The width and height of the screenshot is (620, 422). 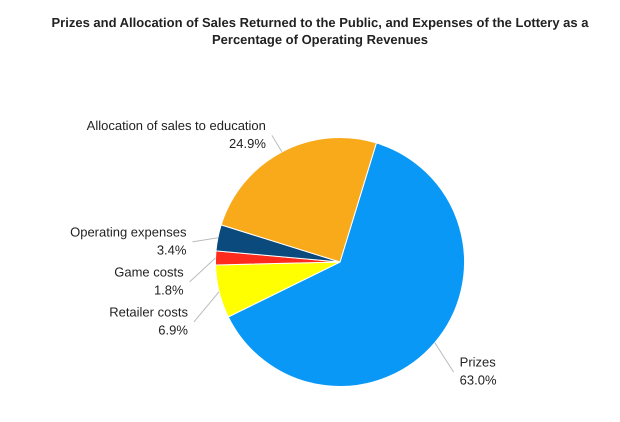 What do you see at coordinates (149, 272) in the screenshot?
I see `slice-label: Game costs` at bounding box center [149, 272].